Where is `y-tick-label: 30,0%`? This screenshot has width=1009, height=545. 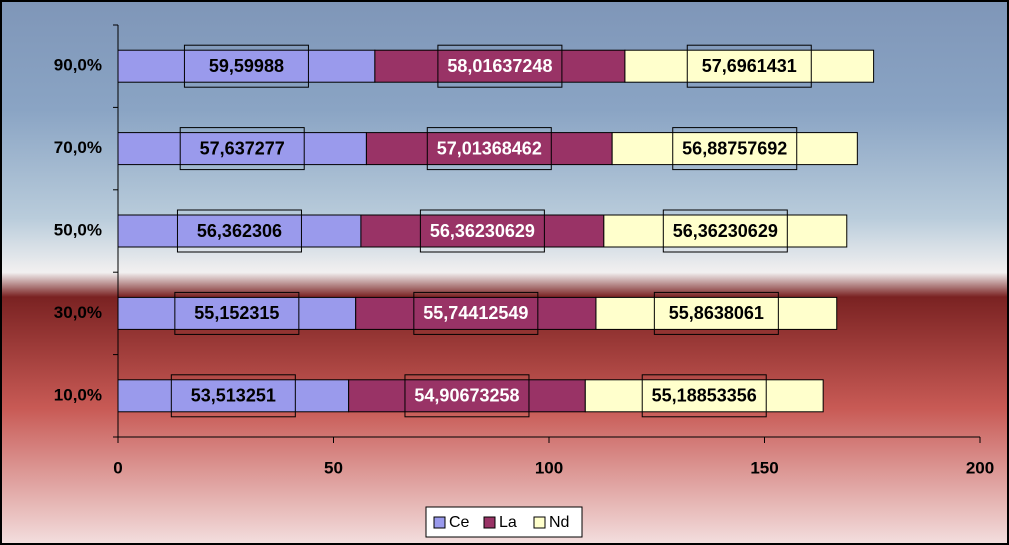 y-tick-label: 30,0% is located at coordinates (78, 312).